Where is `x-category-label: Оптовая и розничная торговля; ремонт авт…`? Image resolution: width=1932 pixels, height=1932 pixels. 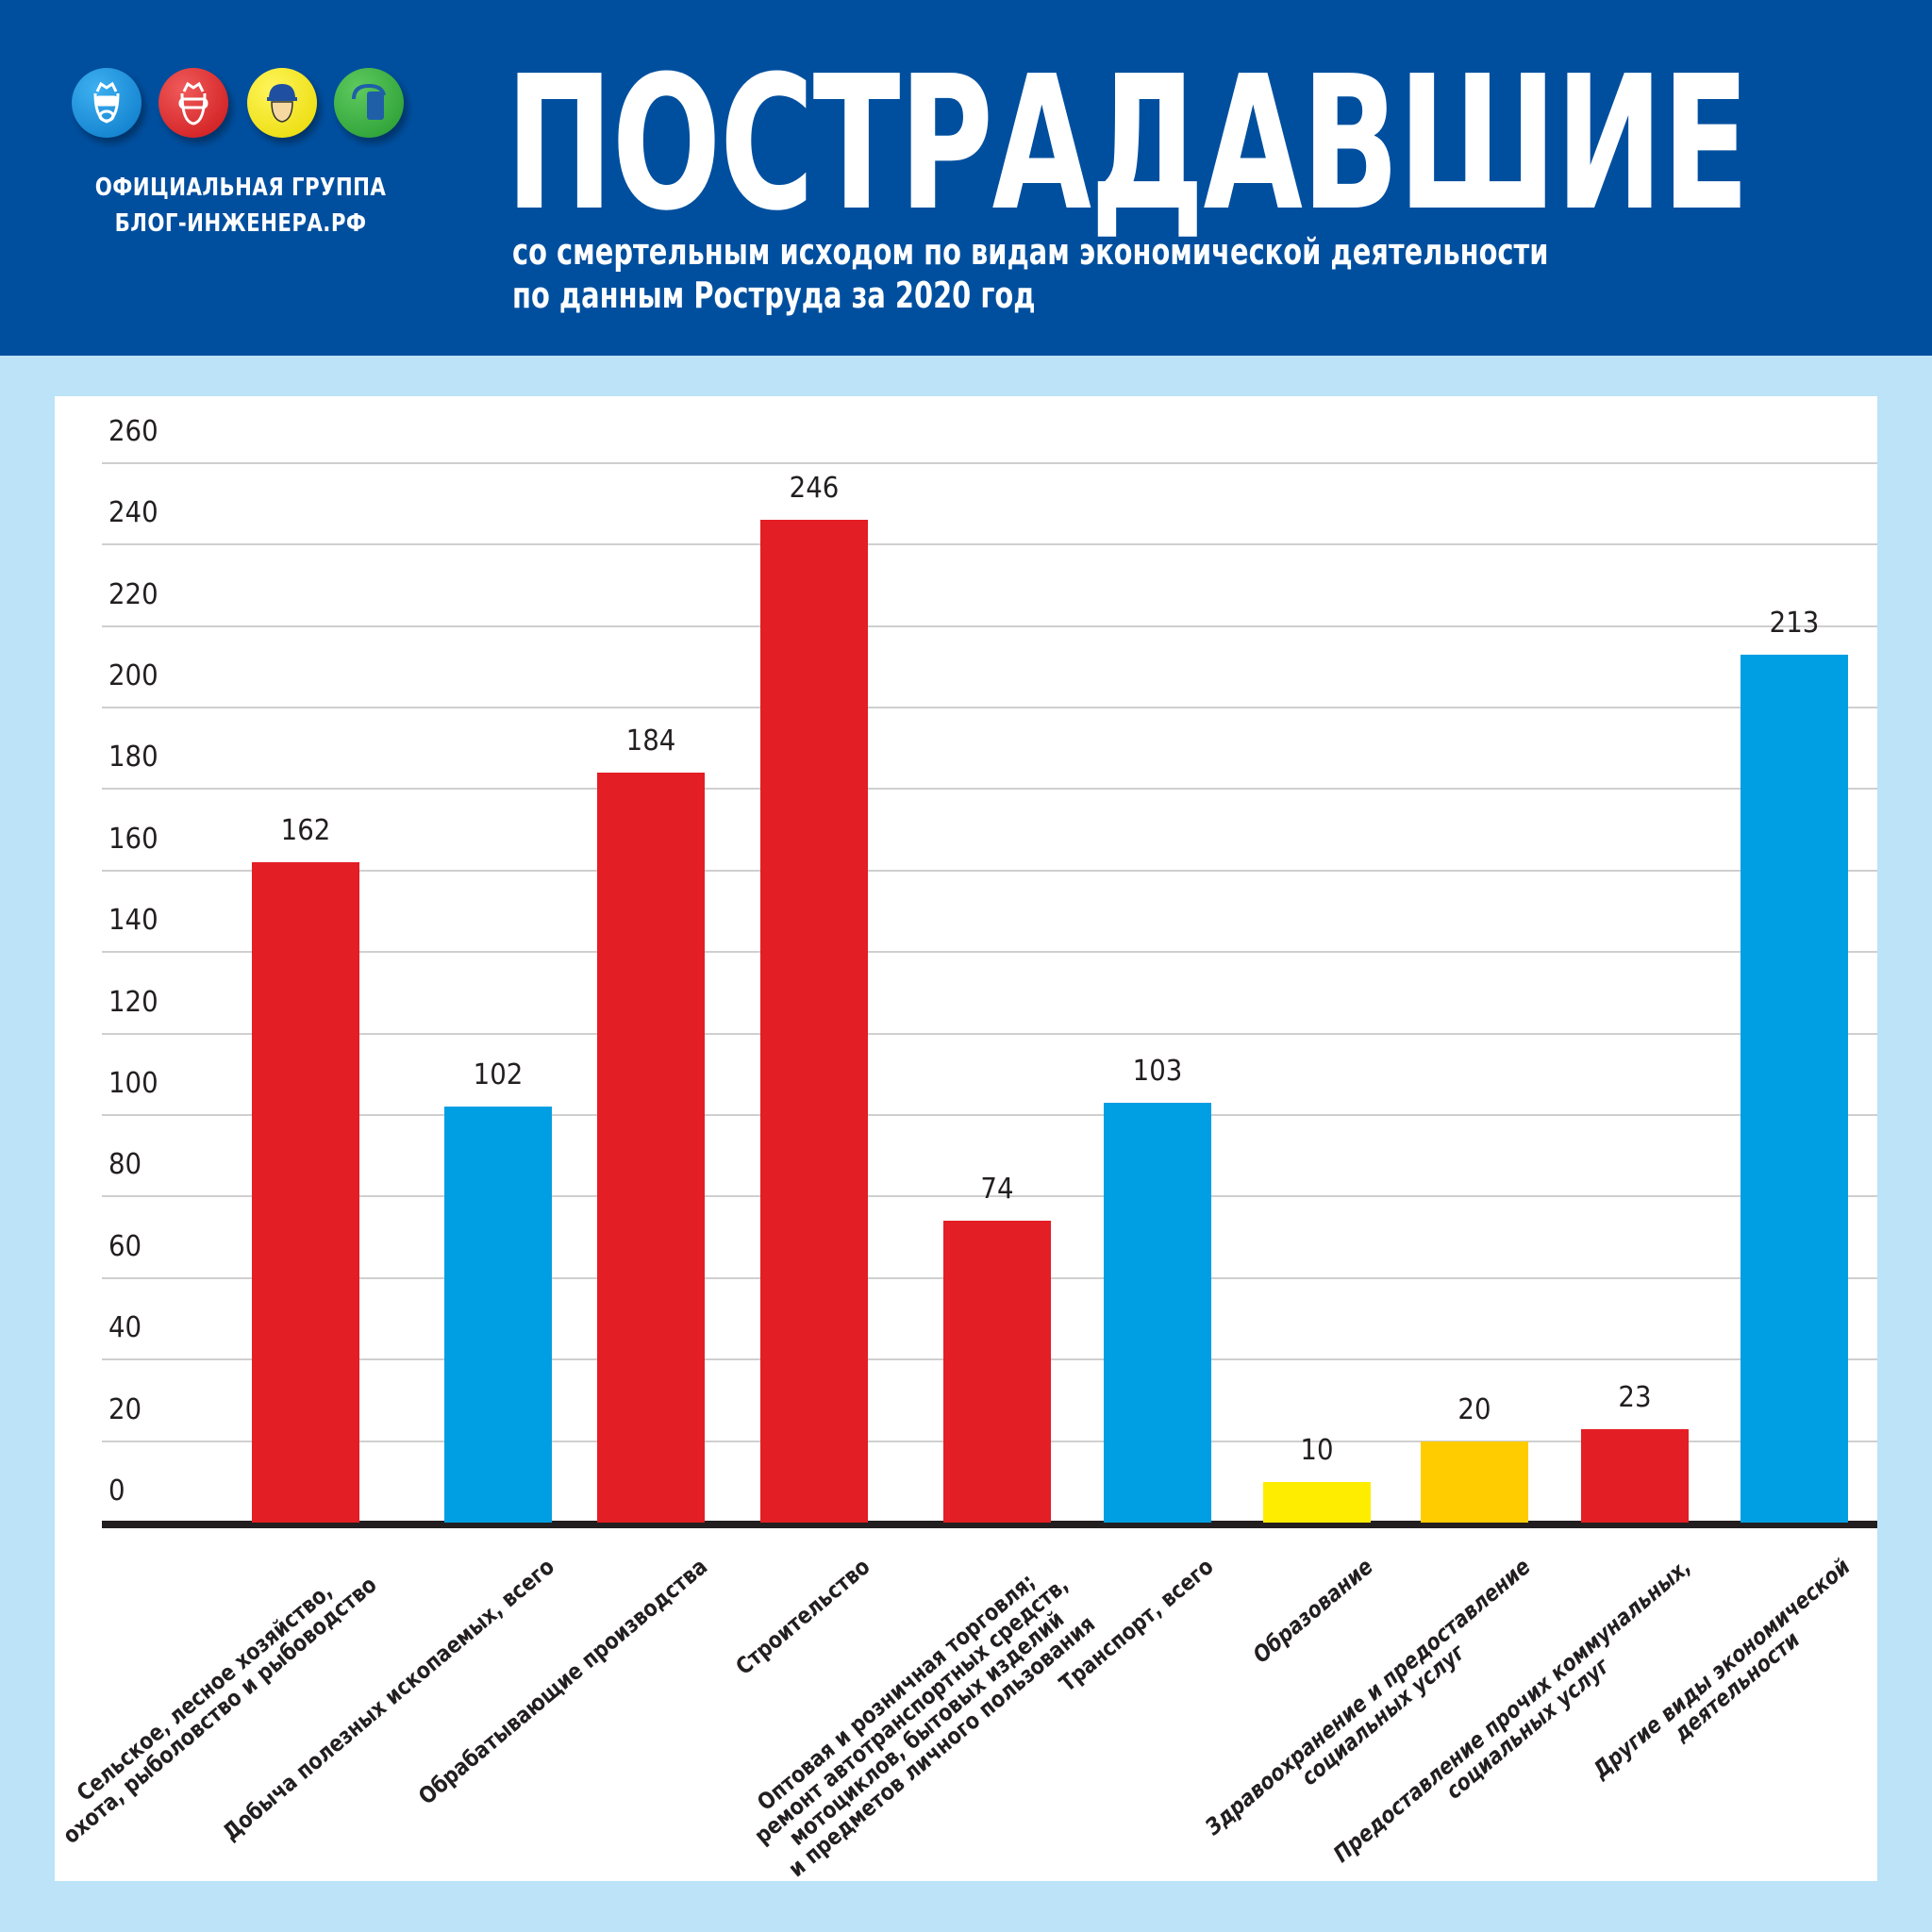 x-category-label: Оптовая и розничная торговля; ремонт авт… is located at coordinates (925, 1726).